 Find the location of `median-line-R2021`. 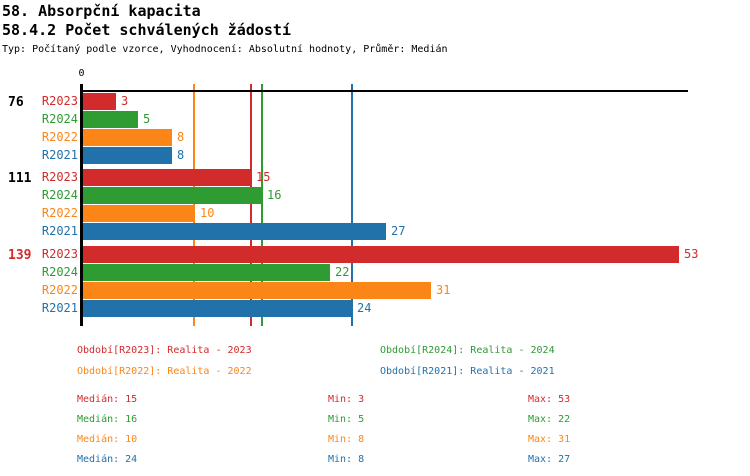

median-line-R2021 is located at coordinates (352, 205).